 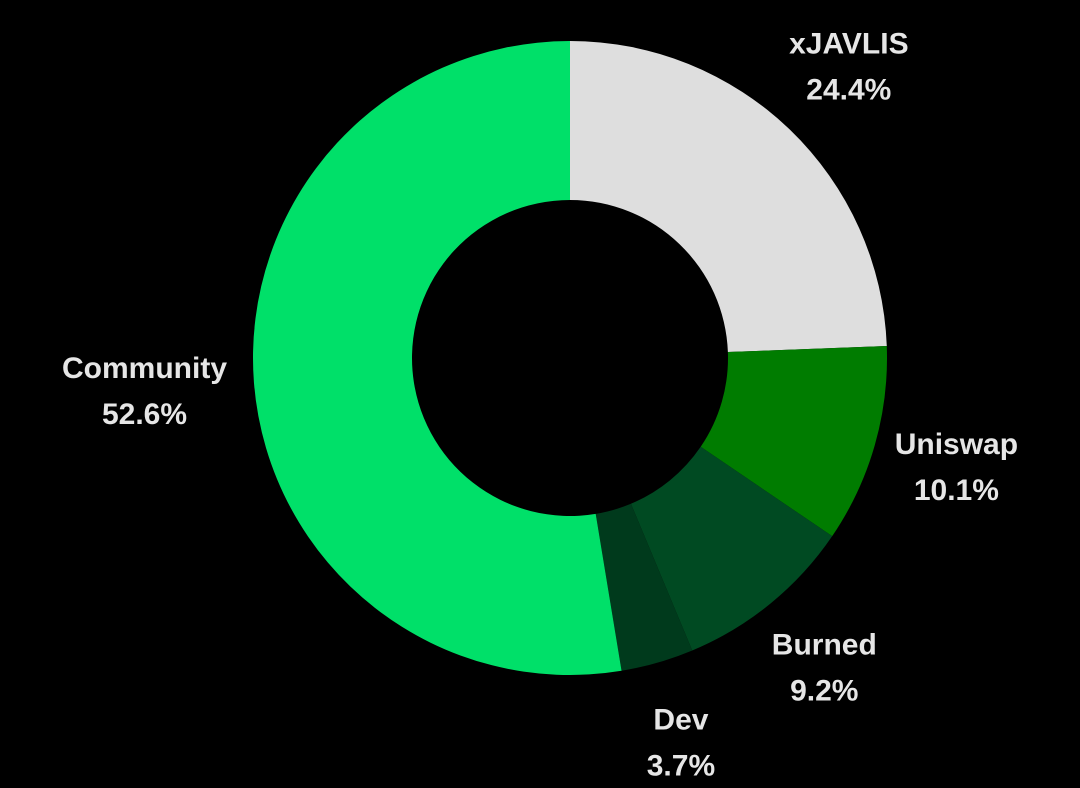 I want to click on slice-label: xJAVLIS, so click(x=849, y=43).